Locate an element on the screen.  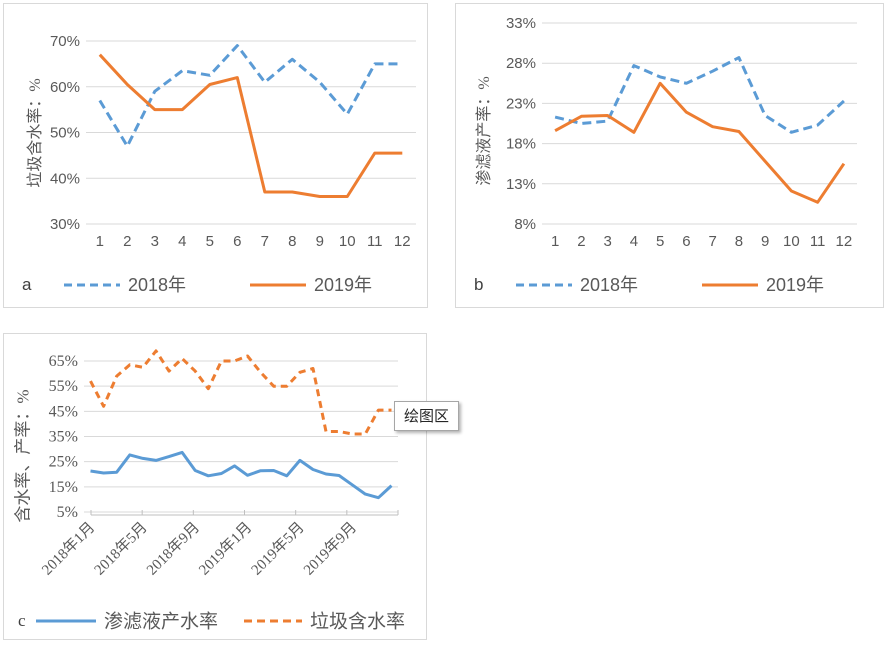
chart-c-gridlines is located at coordinates (241, 436).